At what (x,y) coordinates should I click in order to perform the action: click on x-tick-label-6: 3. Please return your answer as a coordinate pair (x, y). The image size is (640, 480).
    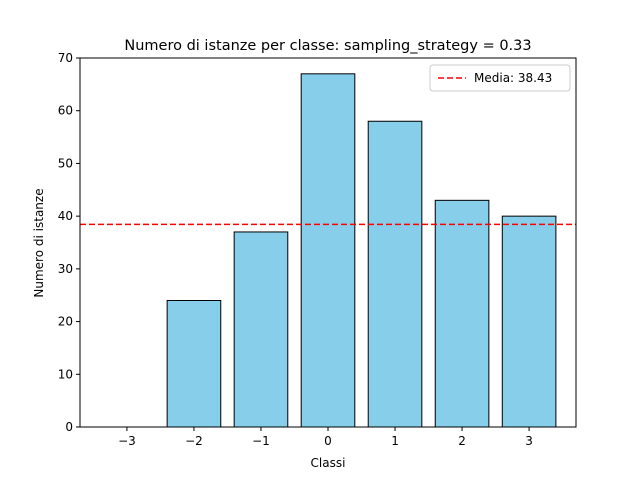
    Looking at the image, I should click on (529, 441).